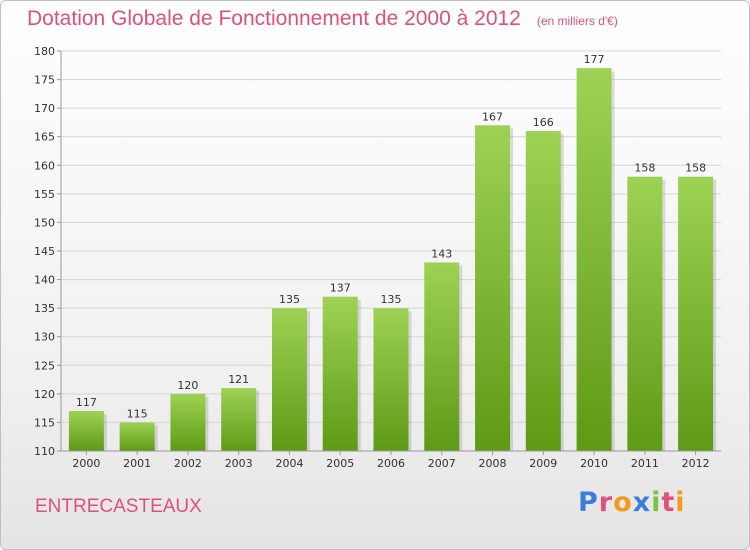 This screenshot has width=750, height=550. I want to click on x-tick-label-2008: 2008, so click(493, 463).